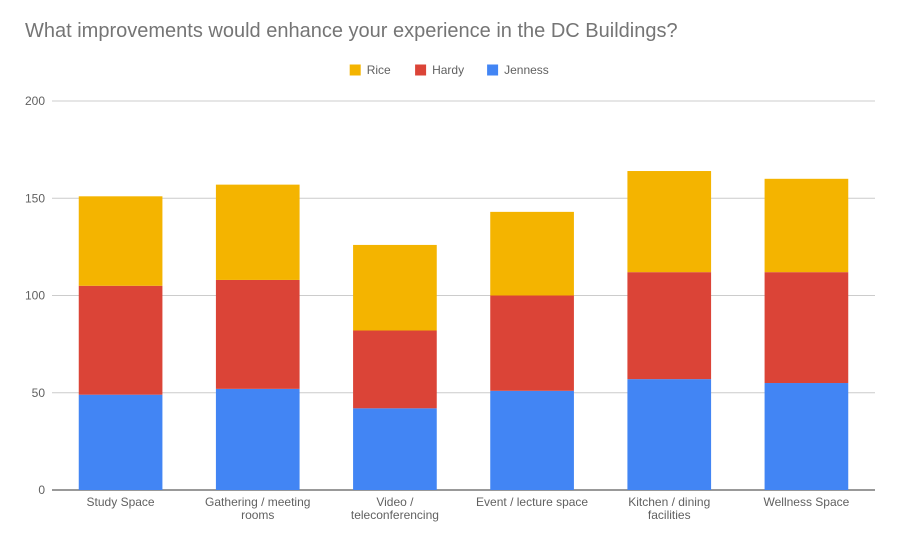 The image size is (900, 547). I want to click on legend-swatch-rice, so click(355, 70).